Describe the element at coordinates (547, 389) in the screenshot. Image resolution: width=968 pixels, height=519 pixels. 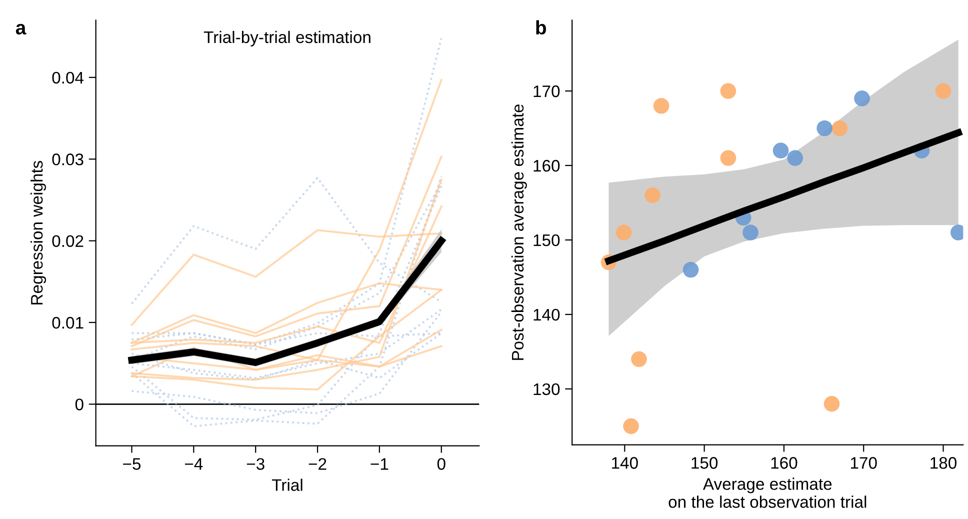
I see `y-tick-label: 130` at that location.